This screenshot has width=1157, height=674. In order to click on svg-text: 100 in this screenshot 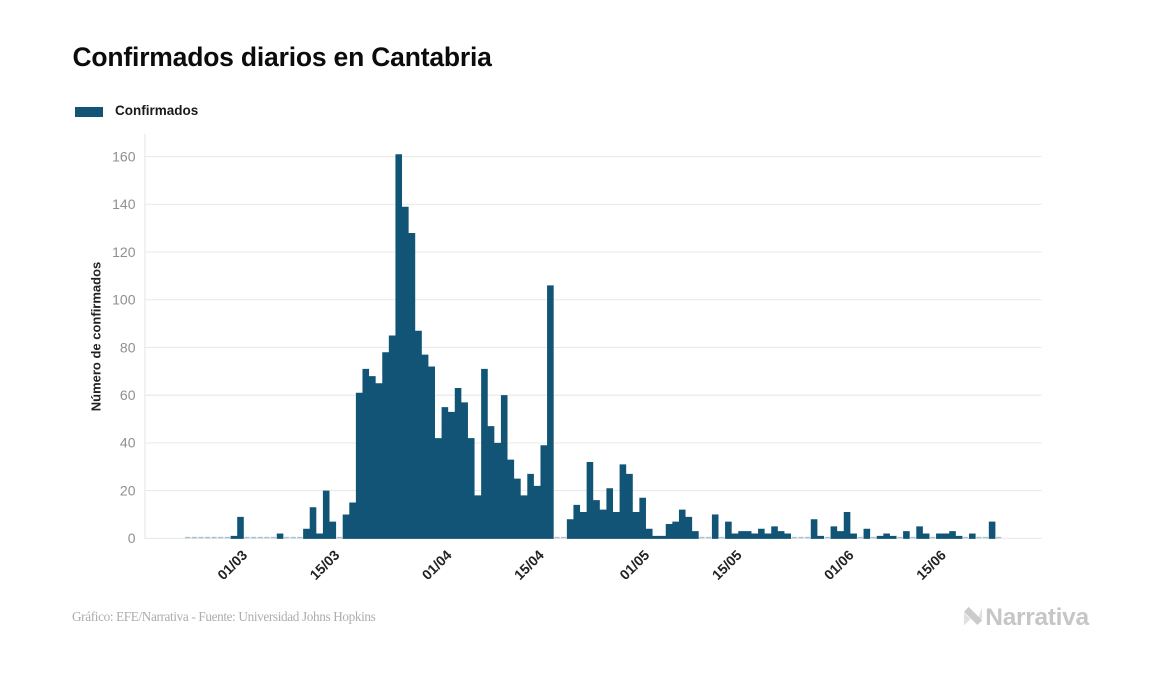, I will do `click(124, 300)`.